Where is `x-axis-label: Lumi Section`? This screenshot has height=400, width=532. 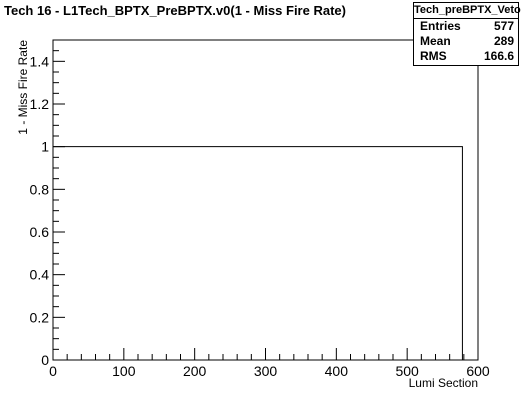 x-axis-label: Lumi Section is located at coordinates (443, 383).